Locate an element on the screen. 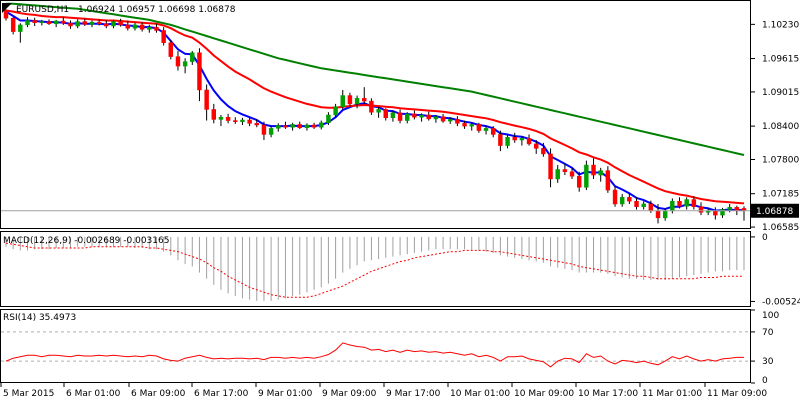 This screenshot has height=400, width=800. time-tick-label: 11 Mar 01:00 is located at coordinates (672, 394).